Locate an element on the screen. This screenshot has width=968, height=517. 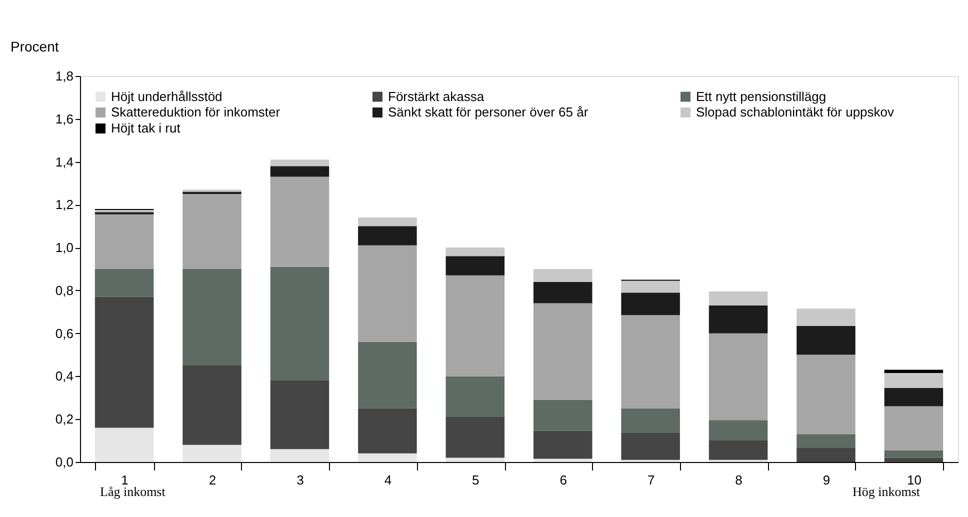
x-tick-label: 5 is located at coordinates (476, 480).